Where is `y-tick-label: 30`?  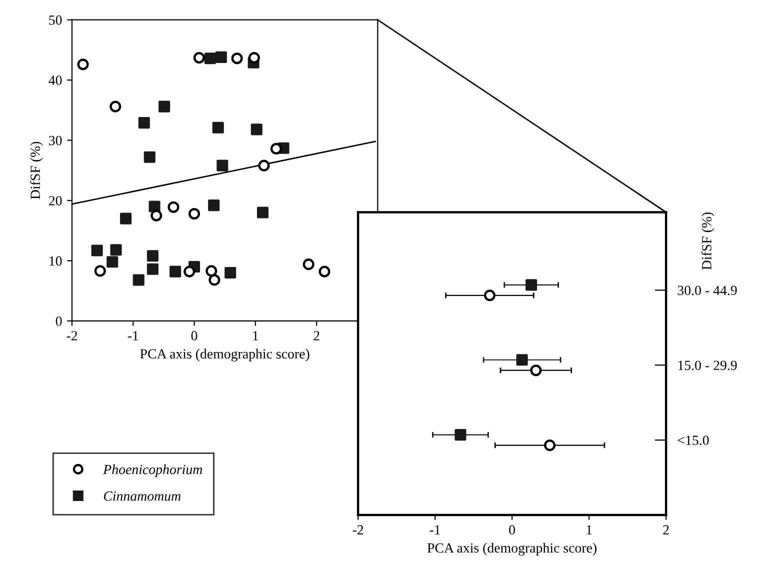
y-tick-label: 30 is located at coordinates (55, 141).